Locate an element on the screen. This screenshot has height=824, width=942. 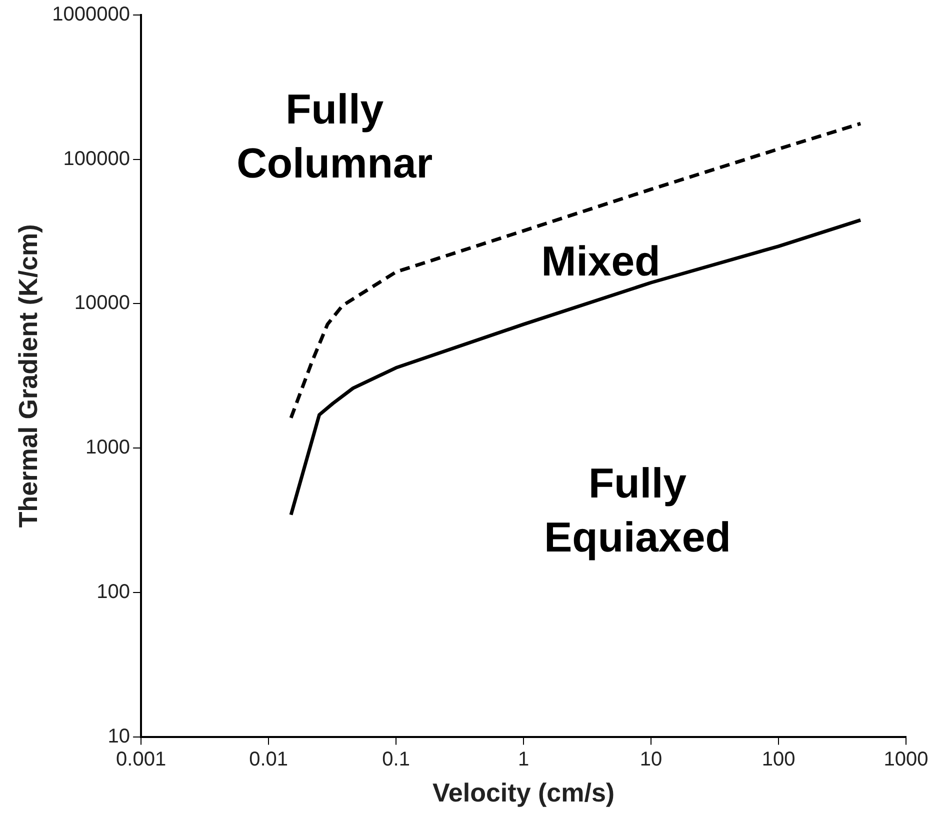
y-tick-label: 1000000 is located at coordinates (91, 15).